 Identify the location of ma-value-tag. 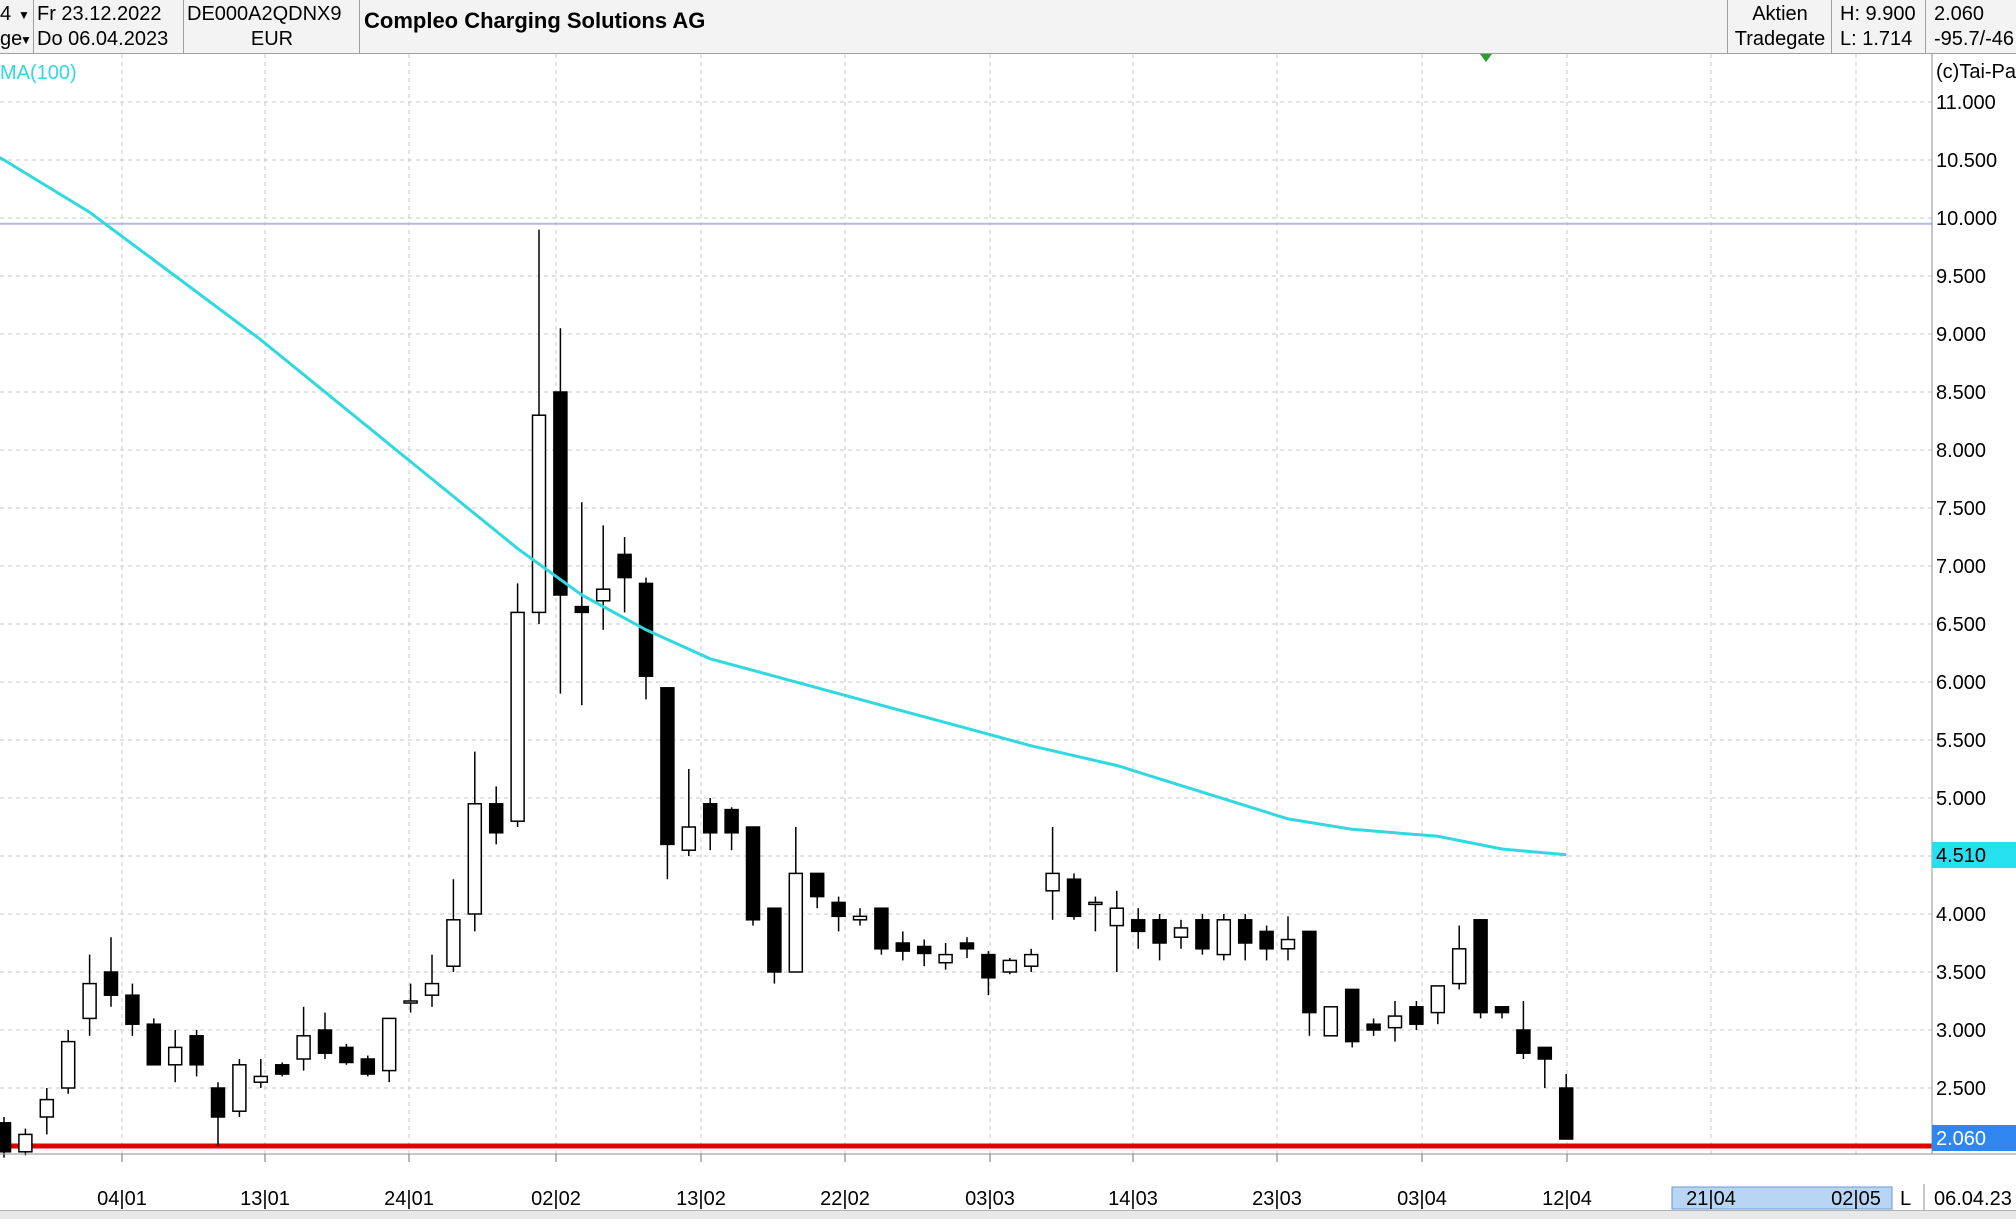
(1974, 855).